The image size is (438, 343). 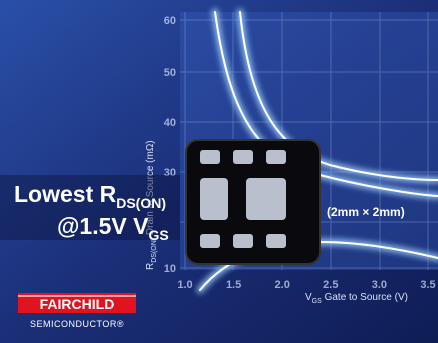 What do you see at coordinates (253, 202) in the screenshot?
I see `chip` at bounding box center [253, 202].